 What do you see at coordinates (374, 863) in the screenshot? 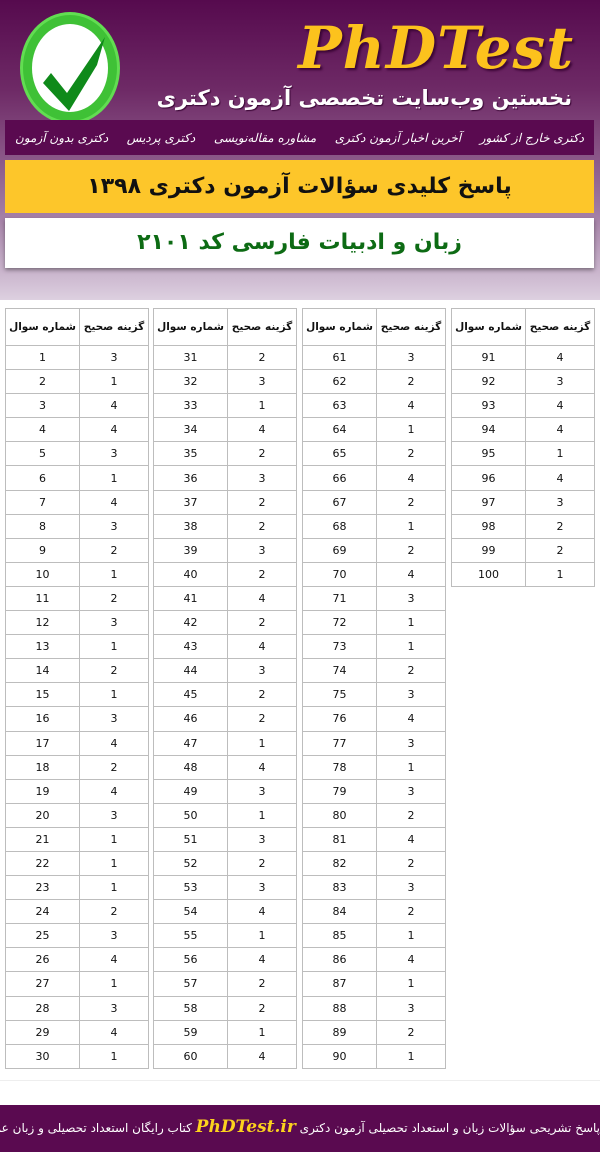
I see `table-row: 82 2` at bounding box center [374, 863].